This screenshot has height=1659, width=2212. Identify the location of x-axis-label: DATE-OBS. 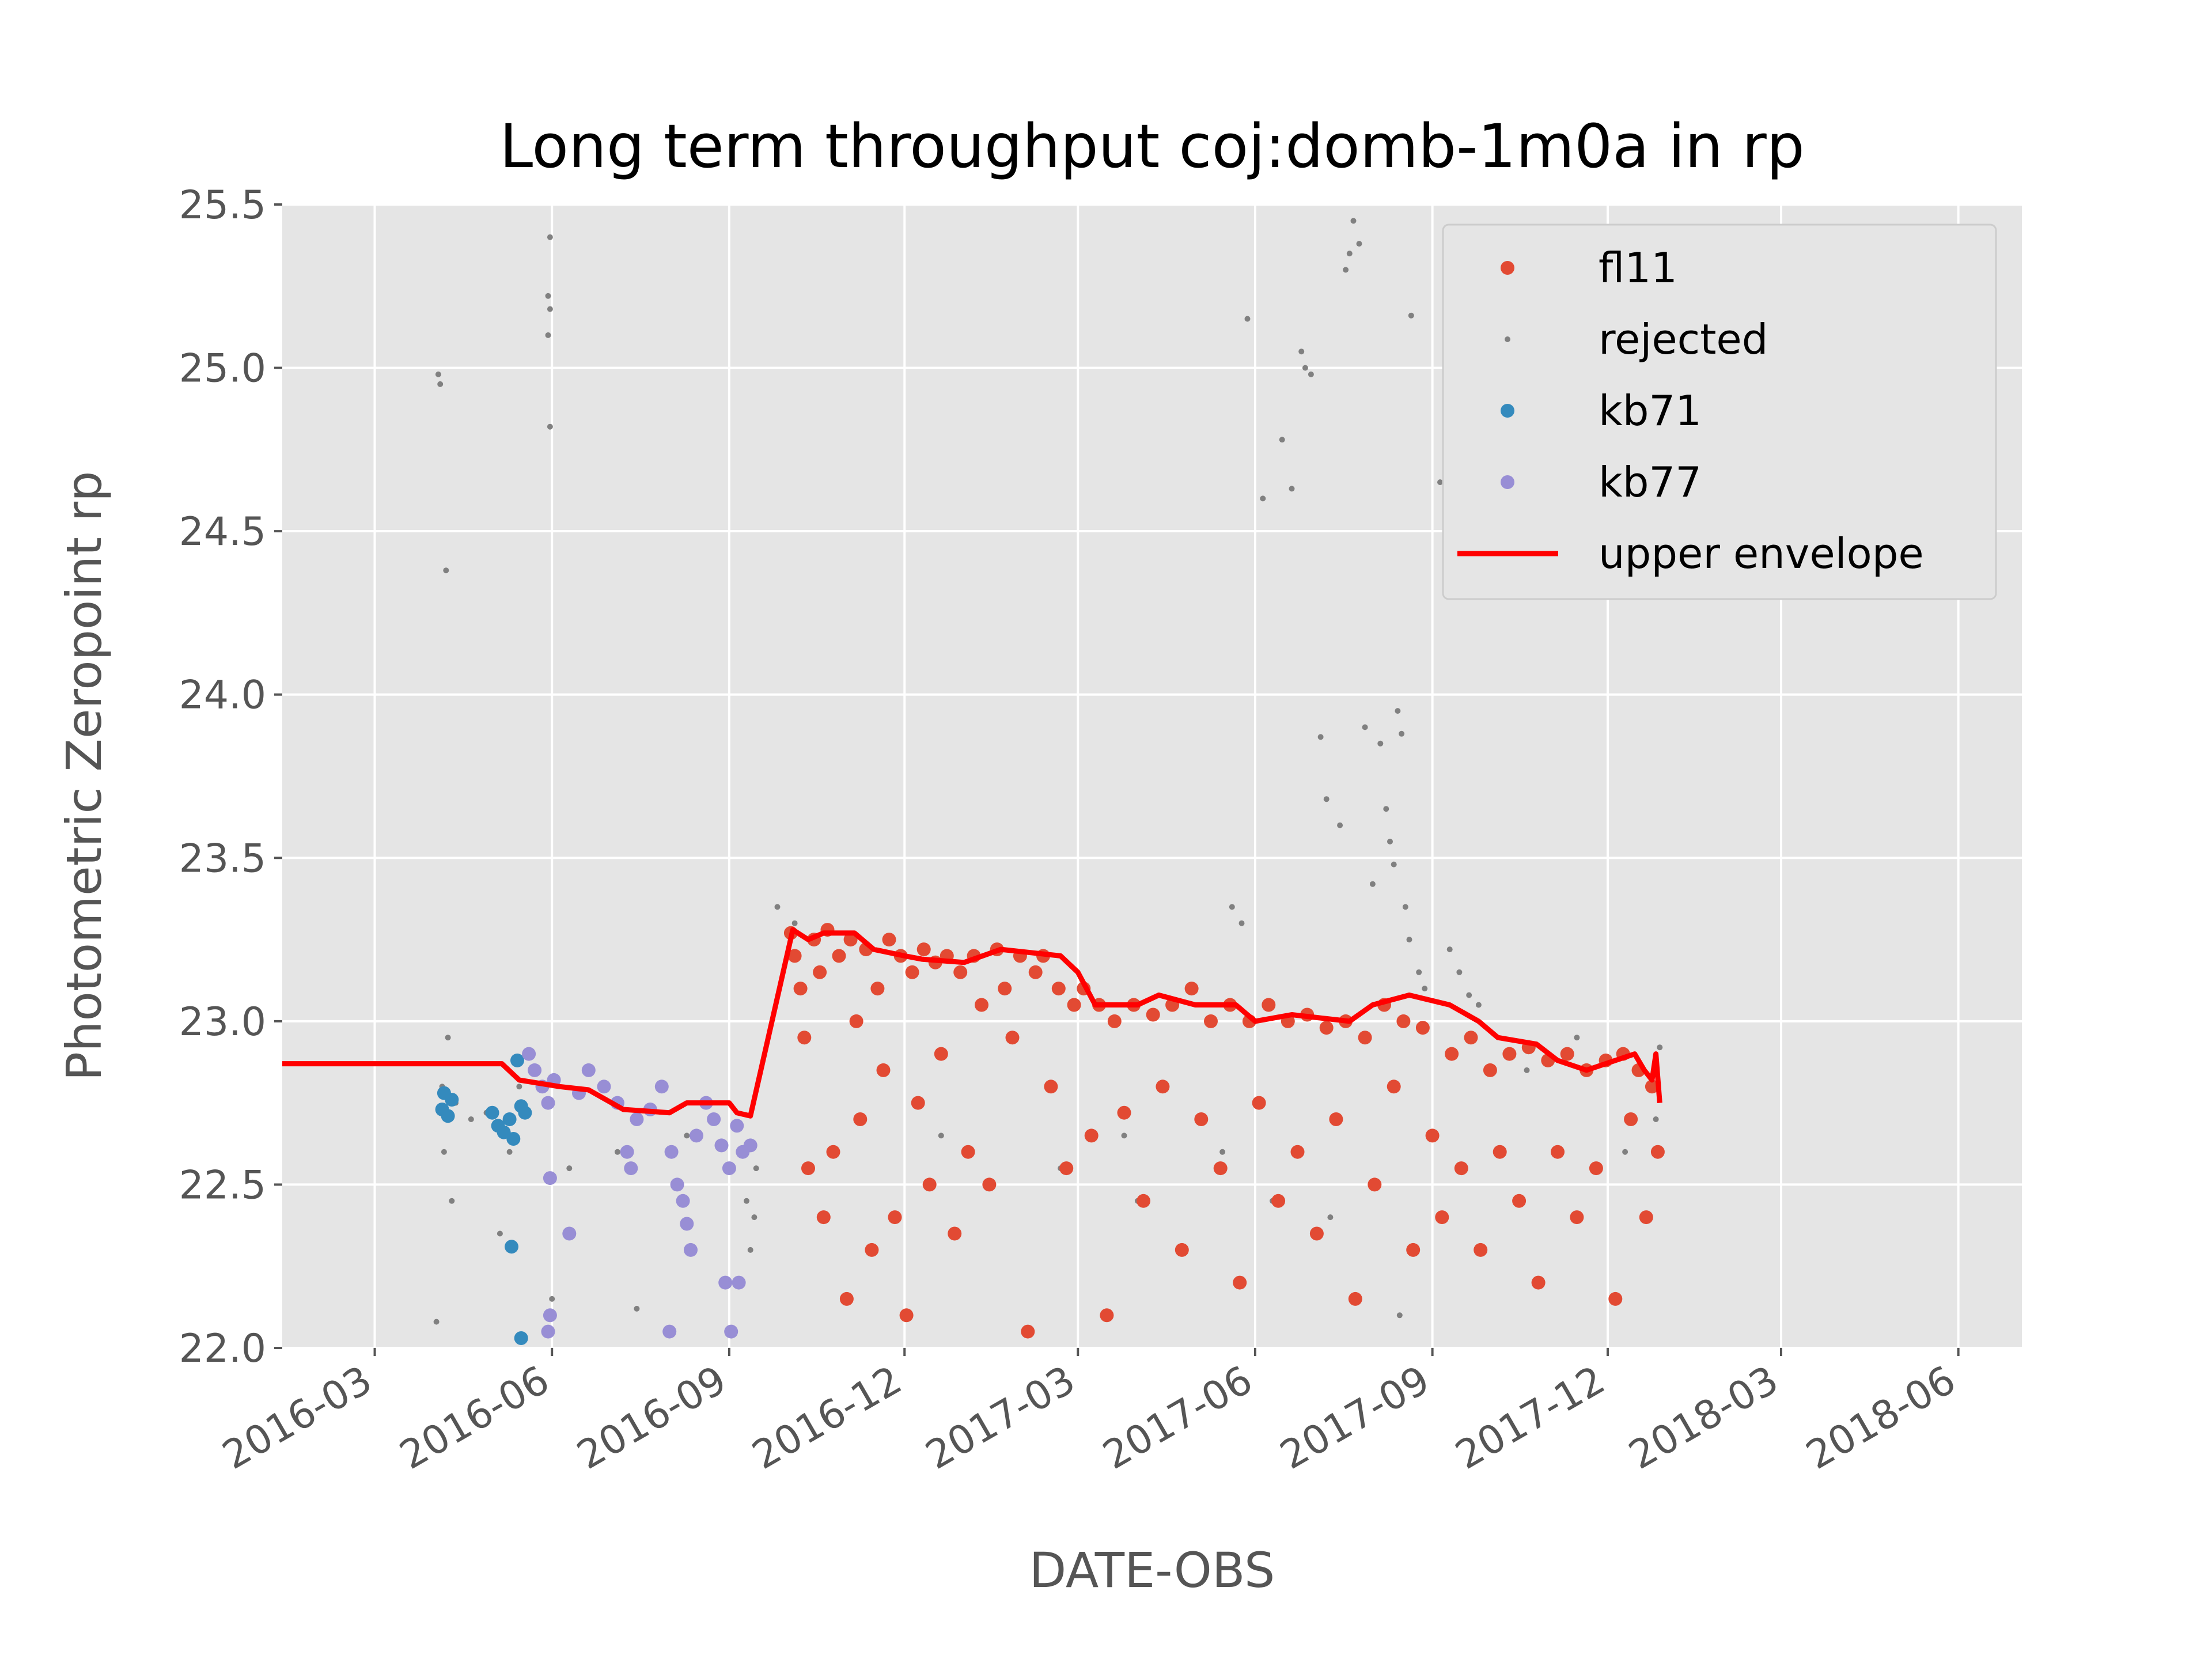
(1152, 1570).